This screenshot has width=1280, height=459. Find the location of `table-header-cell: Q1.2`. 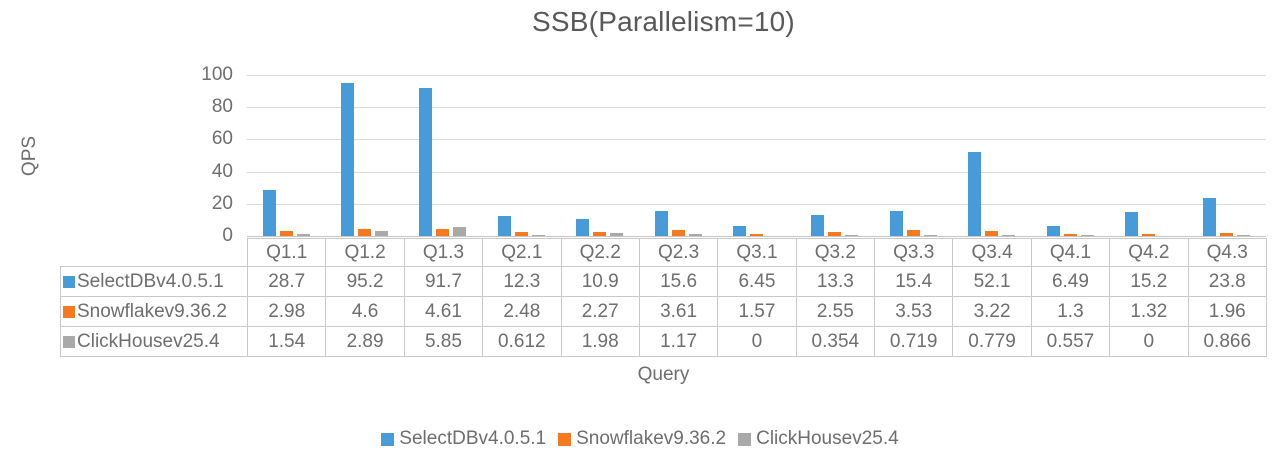

table-header-cell: Q1.2 is located at coordinates (365, 252).